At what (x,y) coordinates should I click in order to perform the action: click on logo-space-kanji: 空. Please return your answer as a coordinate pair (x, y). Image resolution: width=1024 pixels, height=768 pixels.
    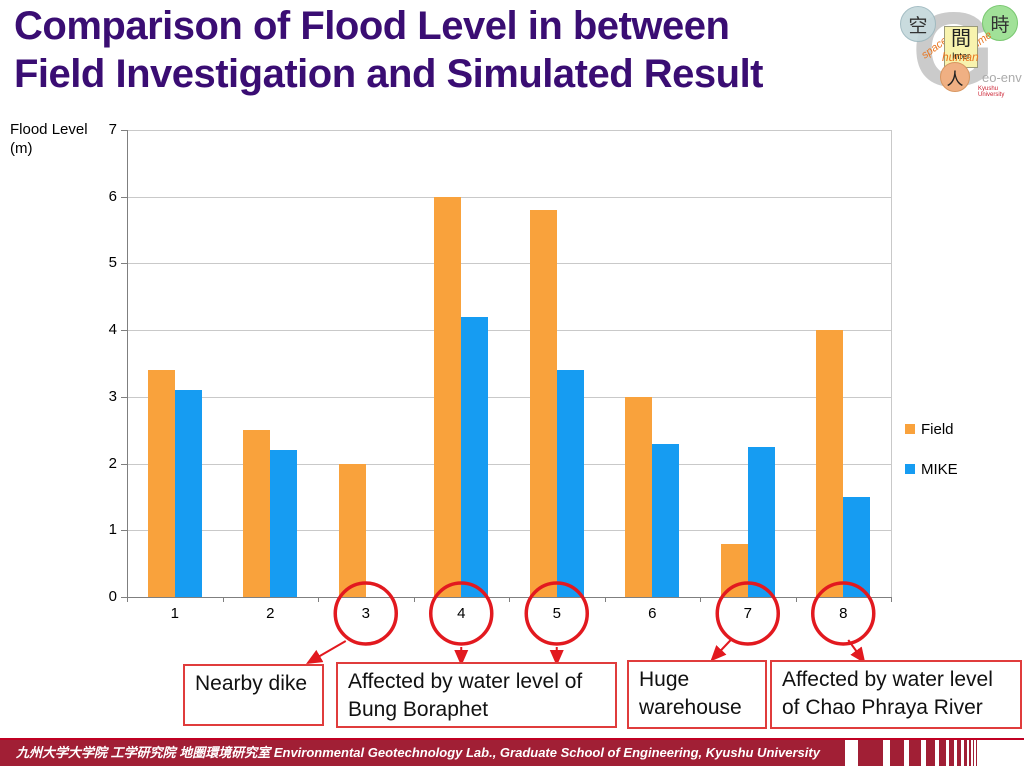
    Looking at the image, I should click on (918, 26).